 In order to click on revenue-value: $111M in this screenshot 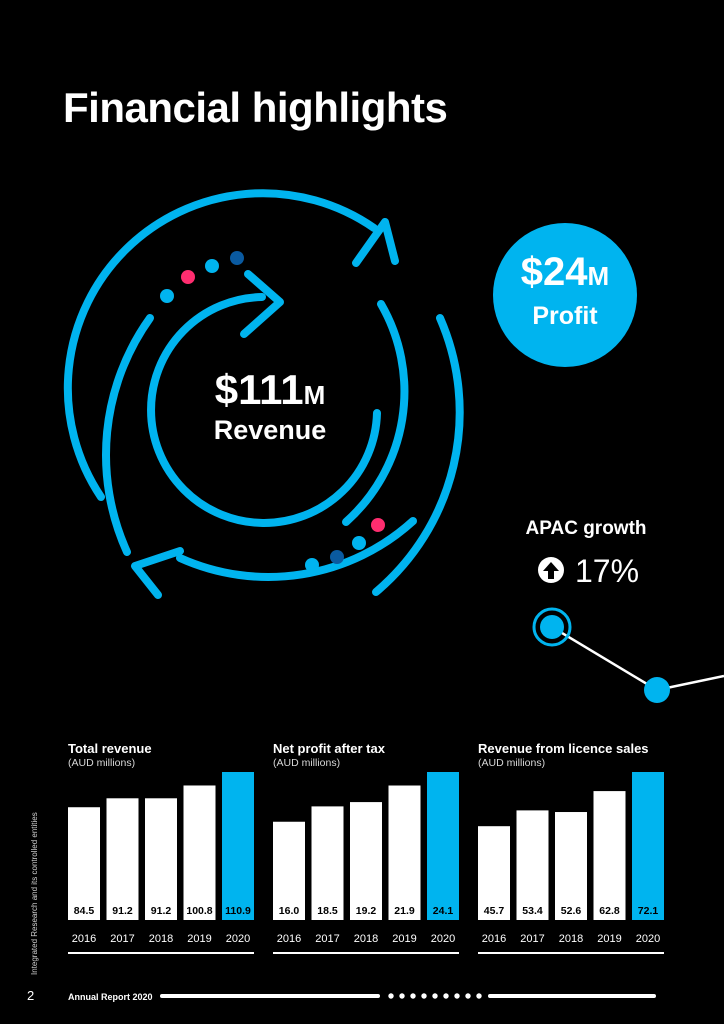, I will do `click(270, 389)`.